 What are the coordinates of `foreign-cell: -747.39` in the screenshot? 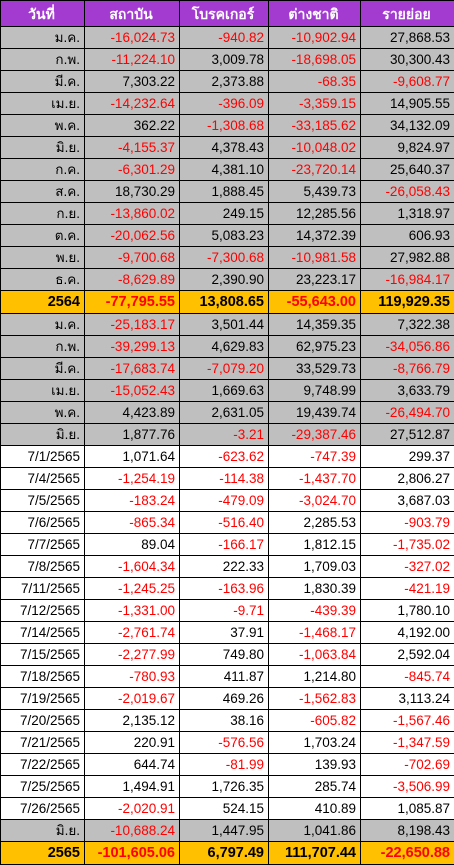 It's located at (315, 457).